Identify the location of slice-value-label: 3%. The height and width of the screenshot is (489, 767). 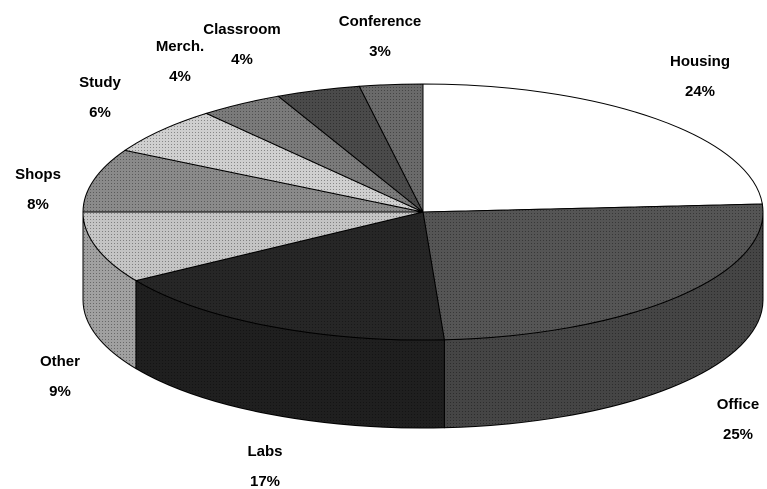
(380, 51).